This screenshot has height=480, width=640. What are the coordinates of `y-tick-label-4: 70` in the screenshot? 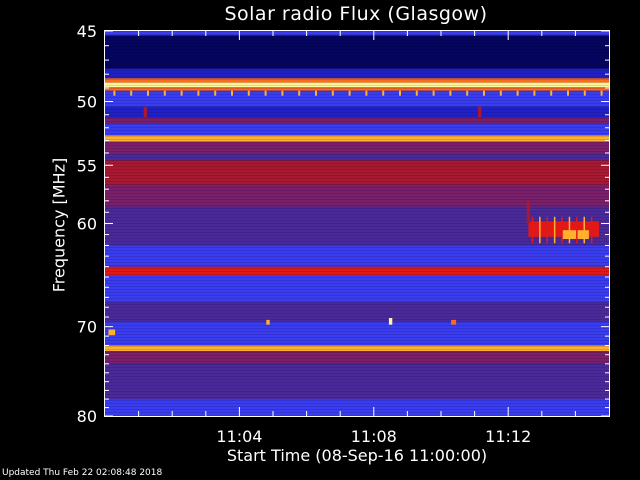 It's located at (87, 327).